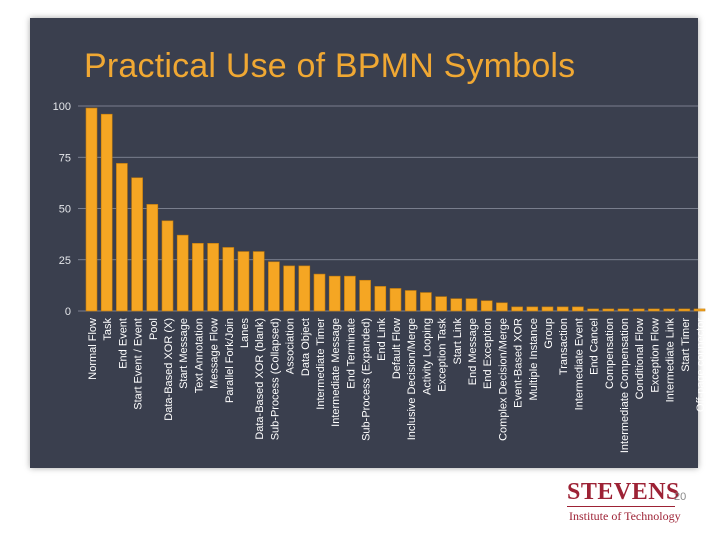 This screenshot has width=728, height=546. Describe the element at coordinates (625, 516) in the screenshot. I see `logo-subtitle: Institute of Technology` at that location.